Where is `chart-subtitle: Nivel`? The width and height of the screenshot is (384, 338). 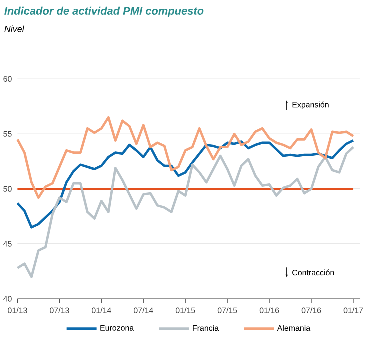
chart-subtitle: Nivel is located at coordinates (14, 29).